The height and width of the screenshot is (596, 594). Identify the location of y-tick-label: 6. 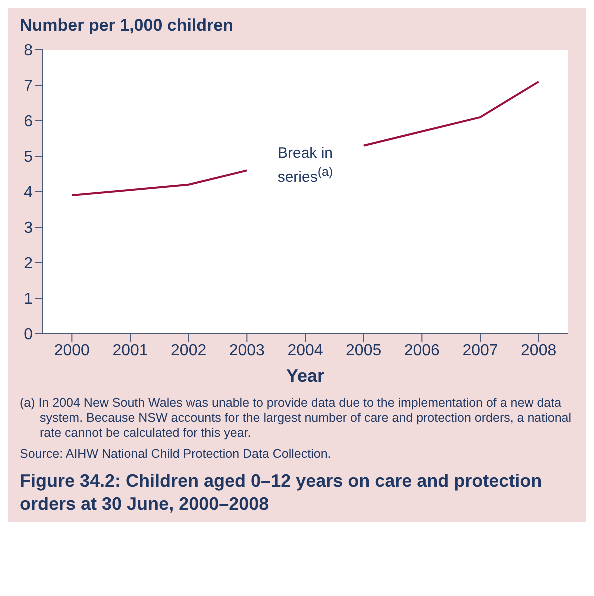
(29, 122).